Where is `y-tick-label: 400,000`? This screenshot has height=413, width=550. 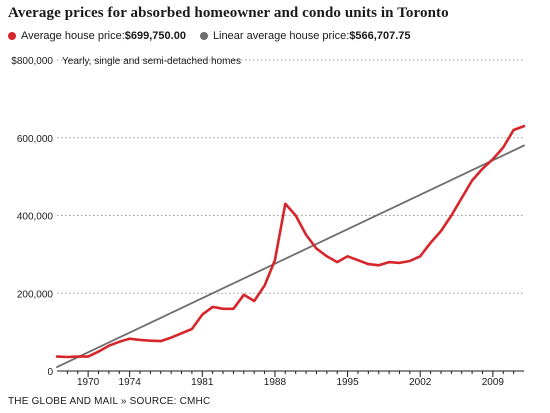 y-tick-label: 400,000 is located at coordinates (35, 217).